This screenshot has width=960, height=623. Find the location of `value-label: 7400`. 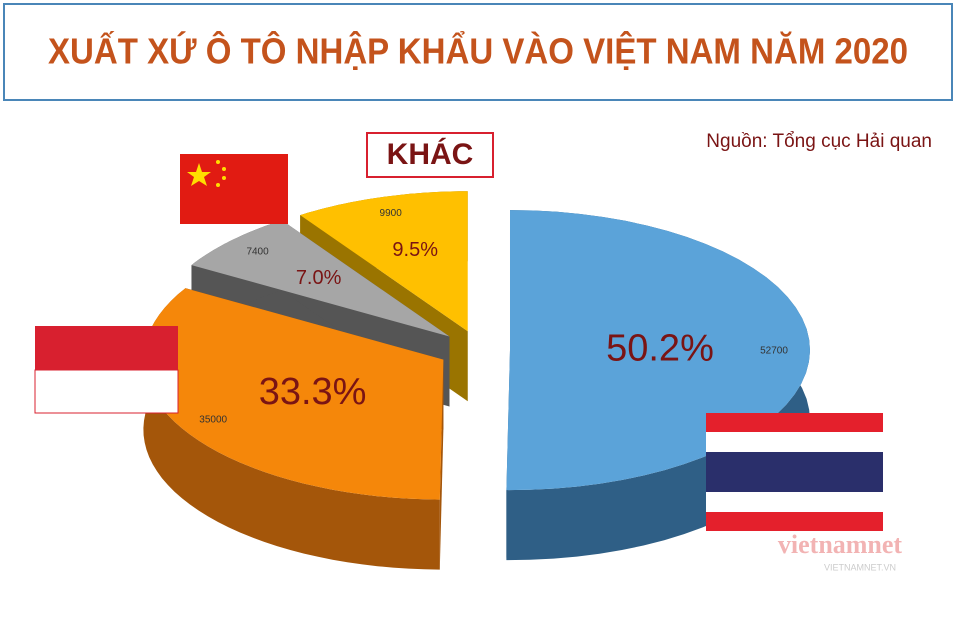

value-label: 7400 is located at coordinates (257, 252).